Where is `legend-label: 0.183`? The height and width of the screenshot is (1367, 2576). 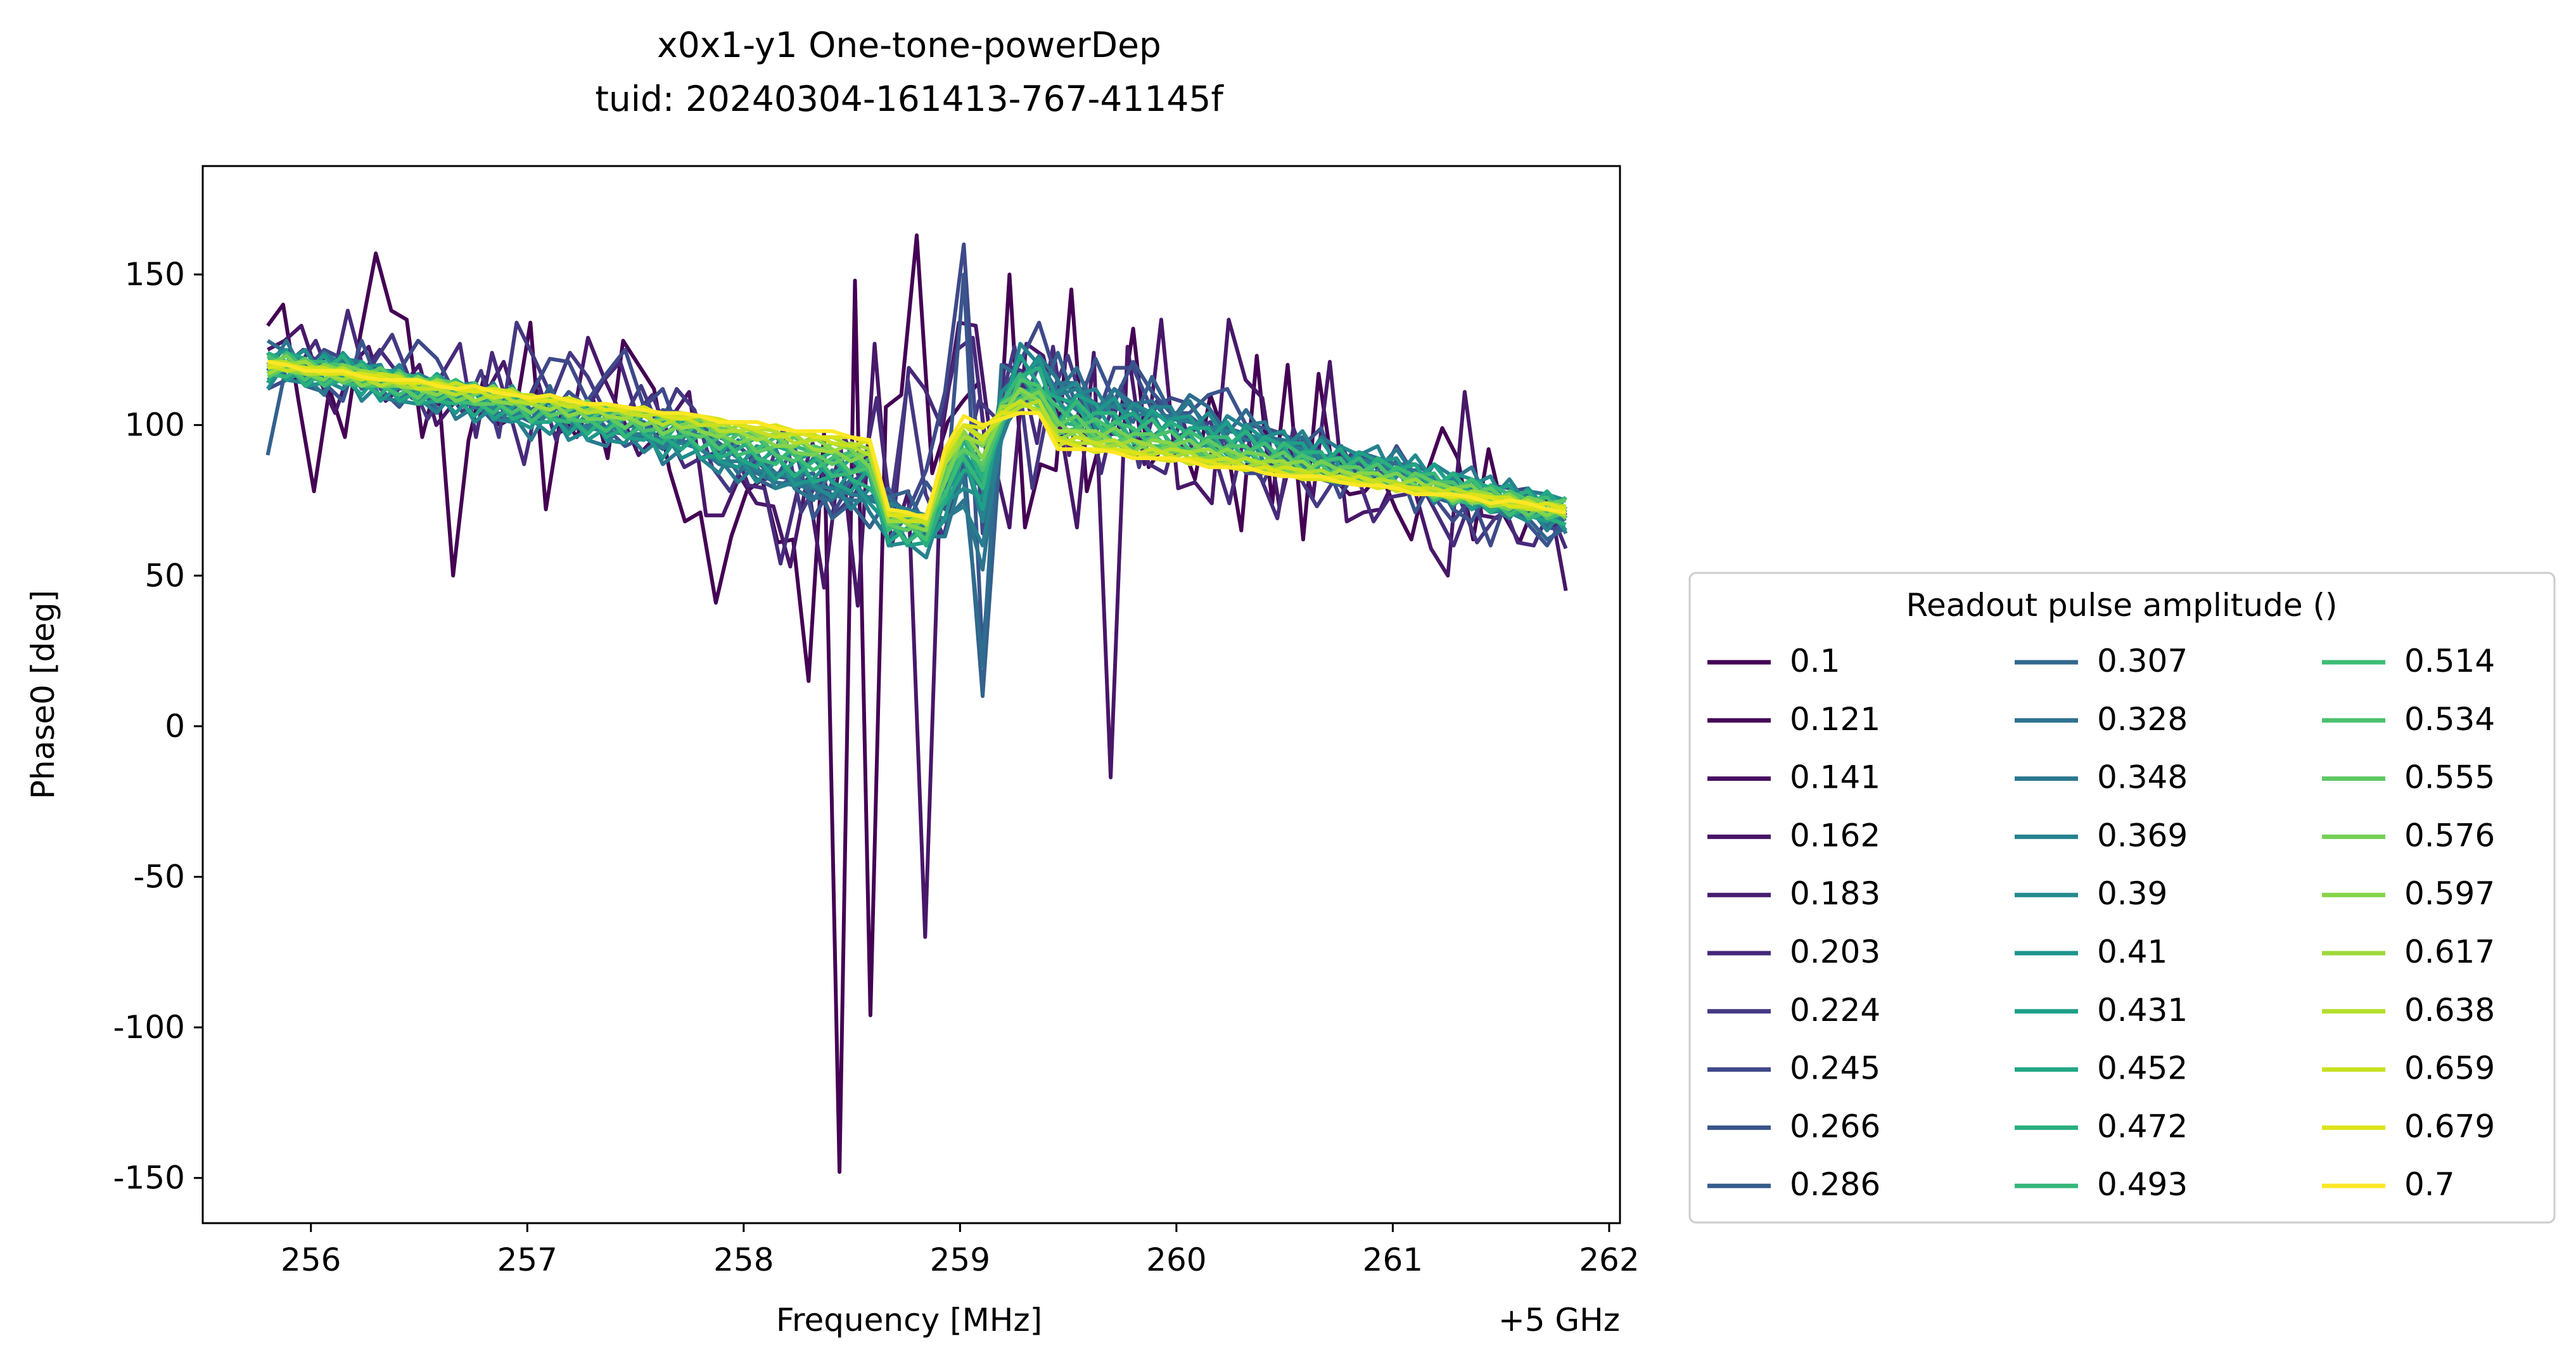 legend-label: 0.183 is located at coordinates (1835, 893).